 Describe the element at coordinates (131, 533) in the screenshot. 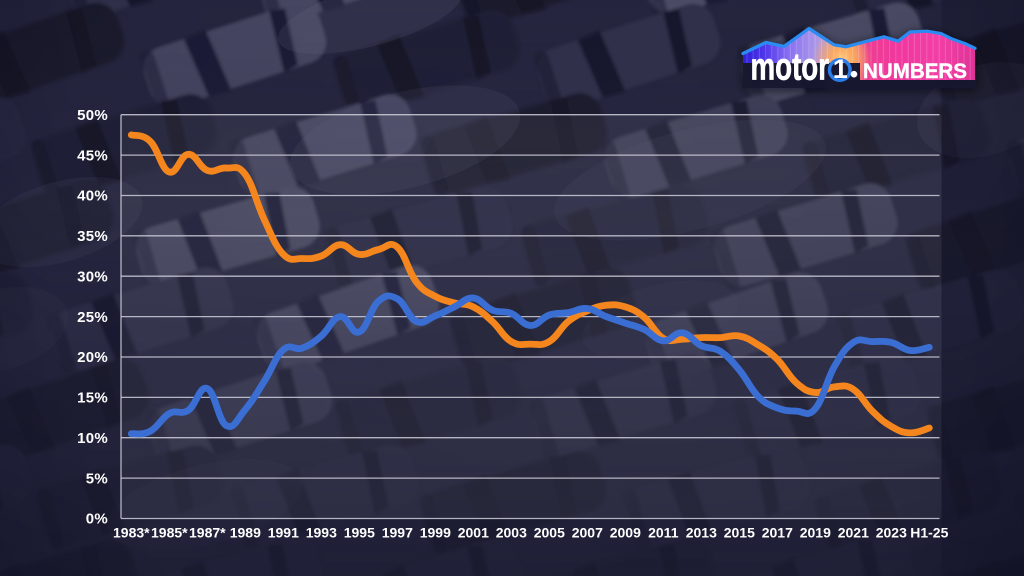

I see `svg-text: 1983*` at that location.